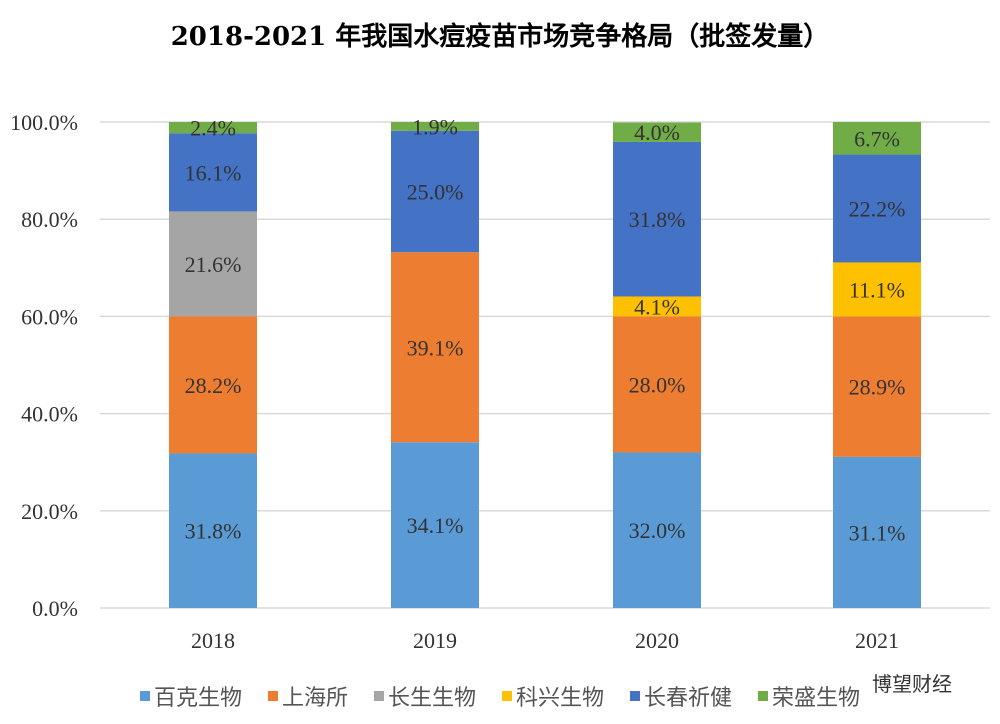 The width and height of the screenshot is (1000, 724). I want to click on x-tick-label: 2020, so click(657, 640).